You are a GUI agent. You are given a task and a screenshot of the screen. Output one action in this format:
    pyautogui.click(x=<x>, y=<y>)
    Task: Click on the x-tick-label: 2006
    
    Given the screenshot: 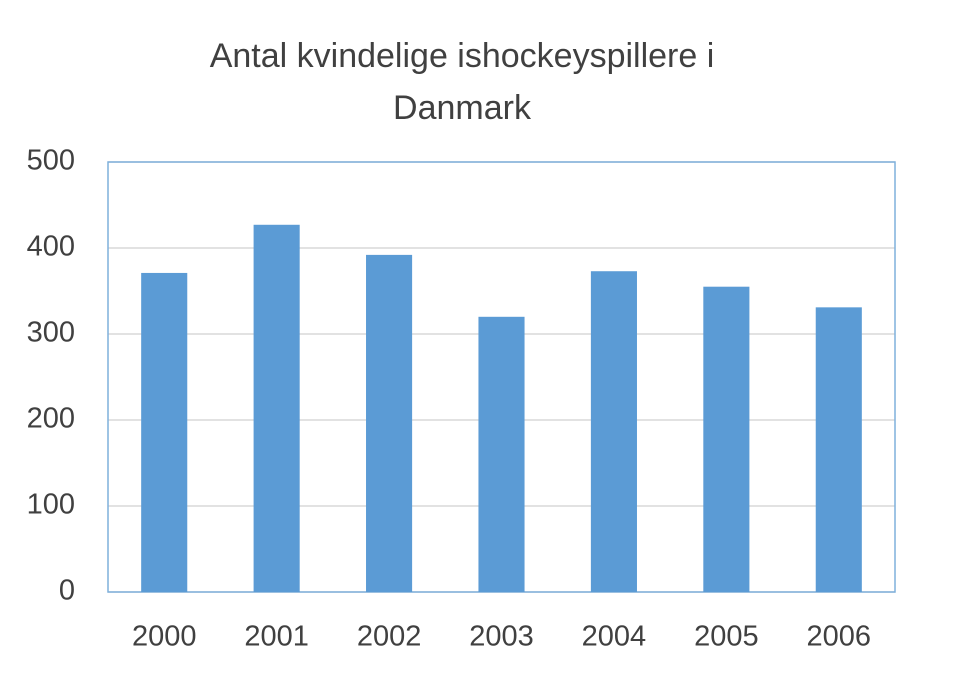 What is the action you would take?
    pyautogui.click(x=839, y=637)
    